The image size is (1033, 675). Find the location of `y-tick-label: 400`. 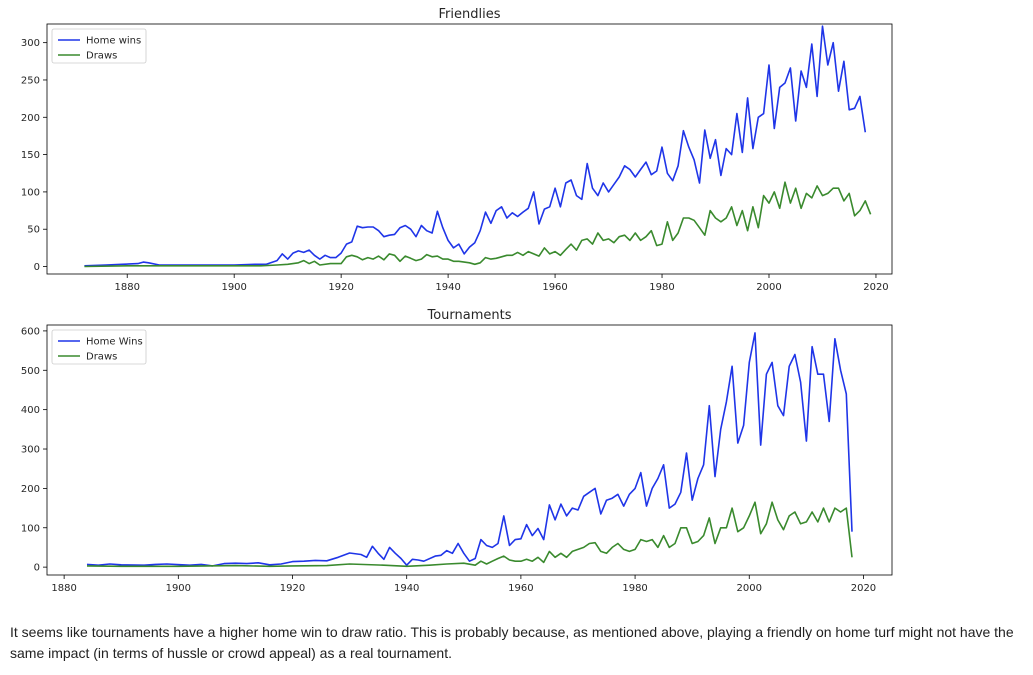

y-tick-label: 400 is located at coordinates (30, 410).